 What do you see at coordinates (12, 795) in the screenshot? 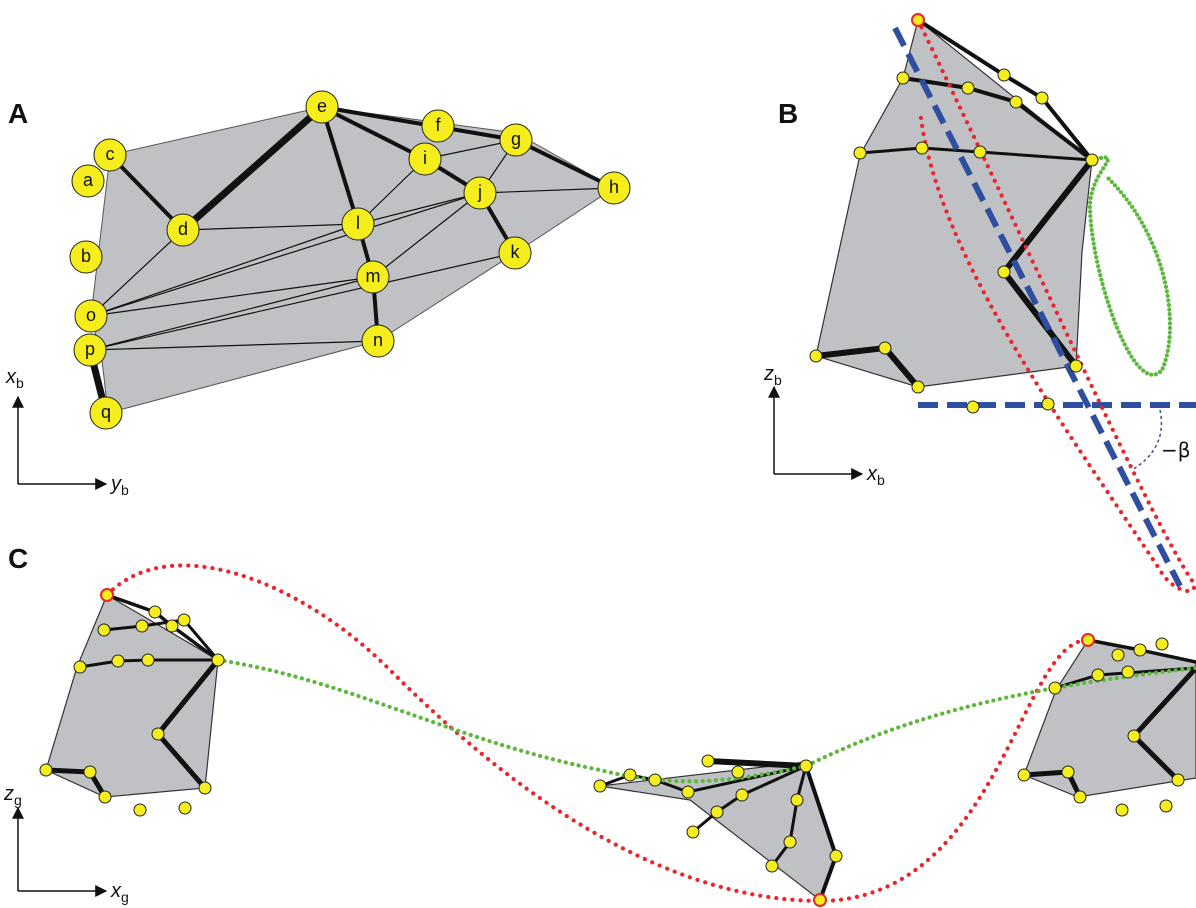
I see `panel-c-axis-z-label: zg` at bounding box center [12, 795].